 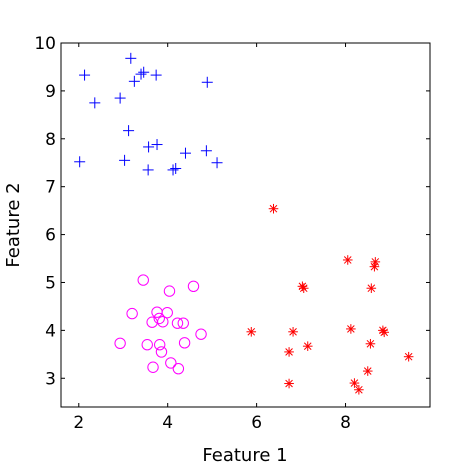 What do you see at coordinates (50, 331) in the screenshot?
I see `y-tick-label: 4` at bounding box center [50, 331].